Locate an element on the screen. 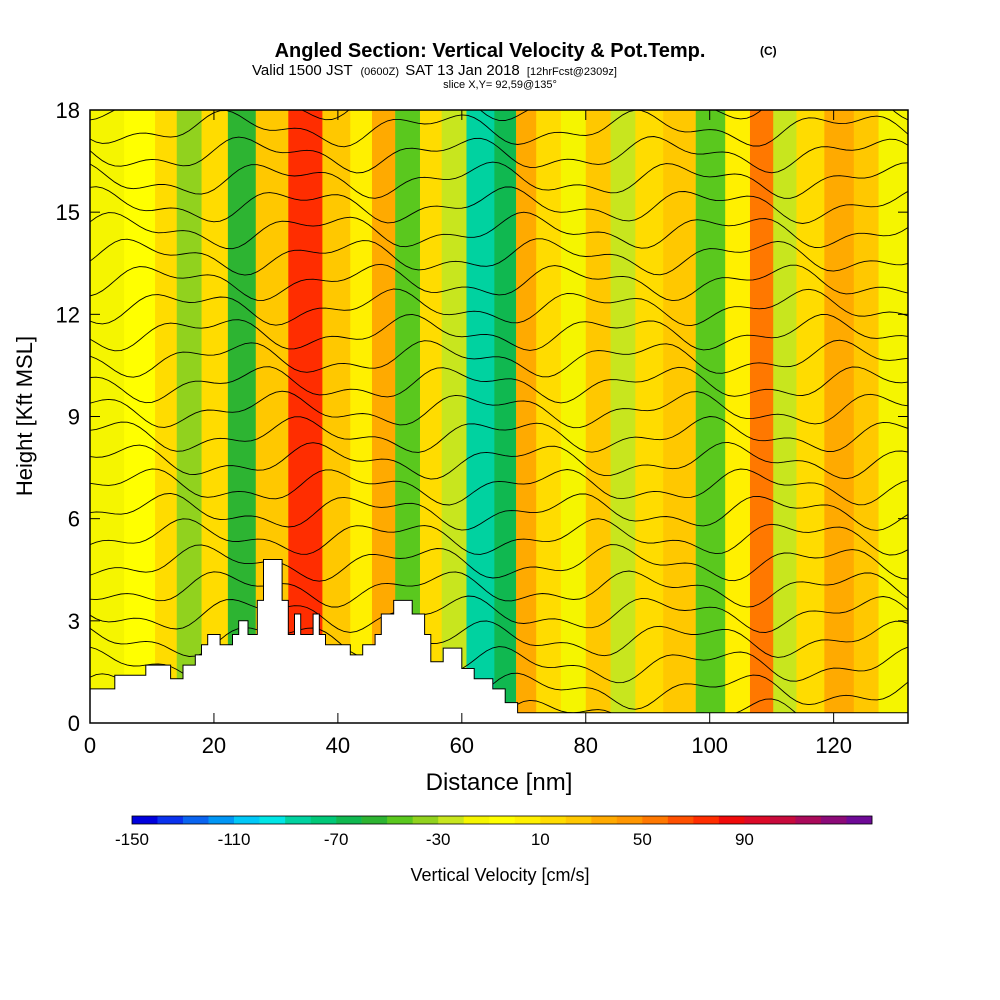 The height and width of the screenshot is (1000, 1000). terrain-mask is located at coordinates (499, 641).